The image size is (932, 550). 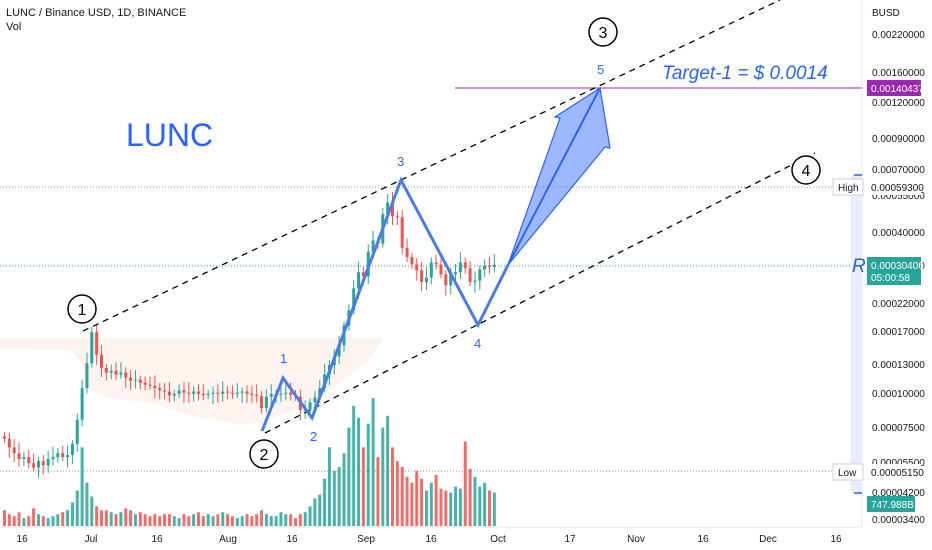 I want to click on cut-off-annotation: R, so click(x=859, y=266).